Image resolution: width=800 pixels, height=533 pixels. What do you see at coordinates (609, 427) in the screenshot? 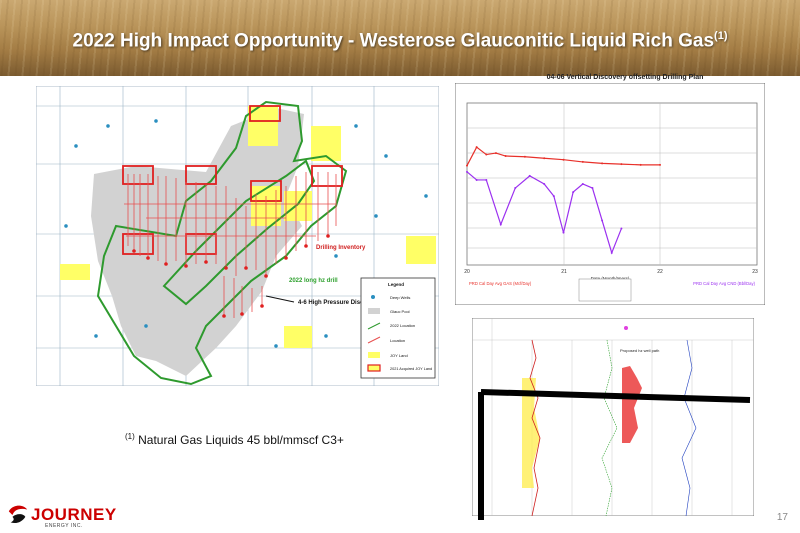
I see `neutron-curve` at bounding box center [609, 427].